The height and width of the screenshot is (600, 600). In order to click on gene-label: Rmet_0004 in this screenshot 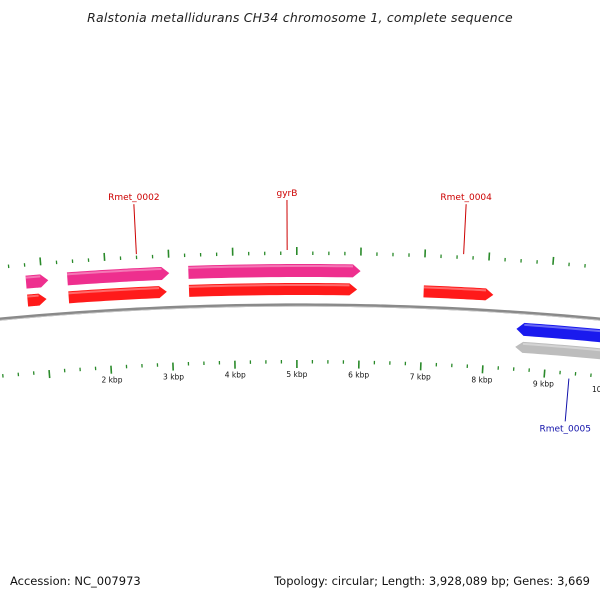, I will do `click(466, 198)`.